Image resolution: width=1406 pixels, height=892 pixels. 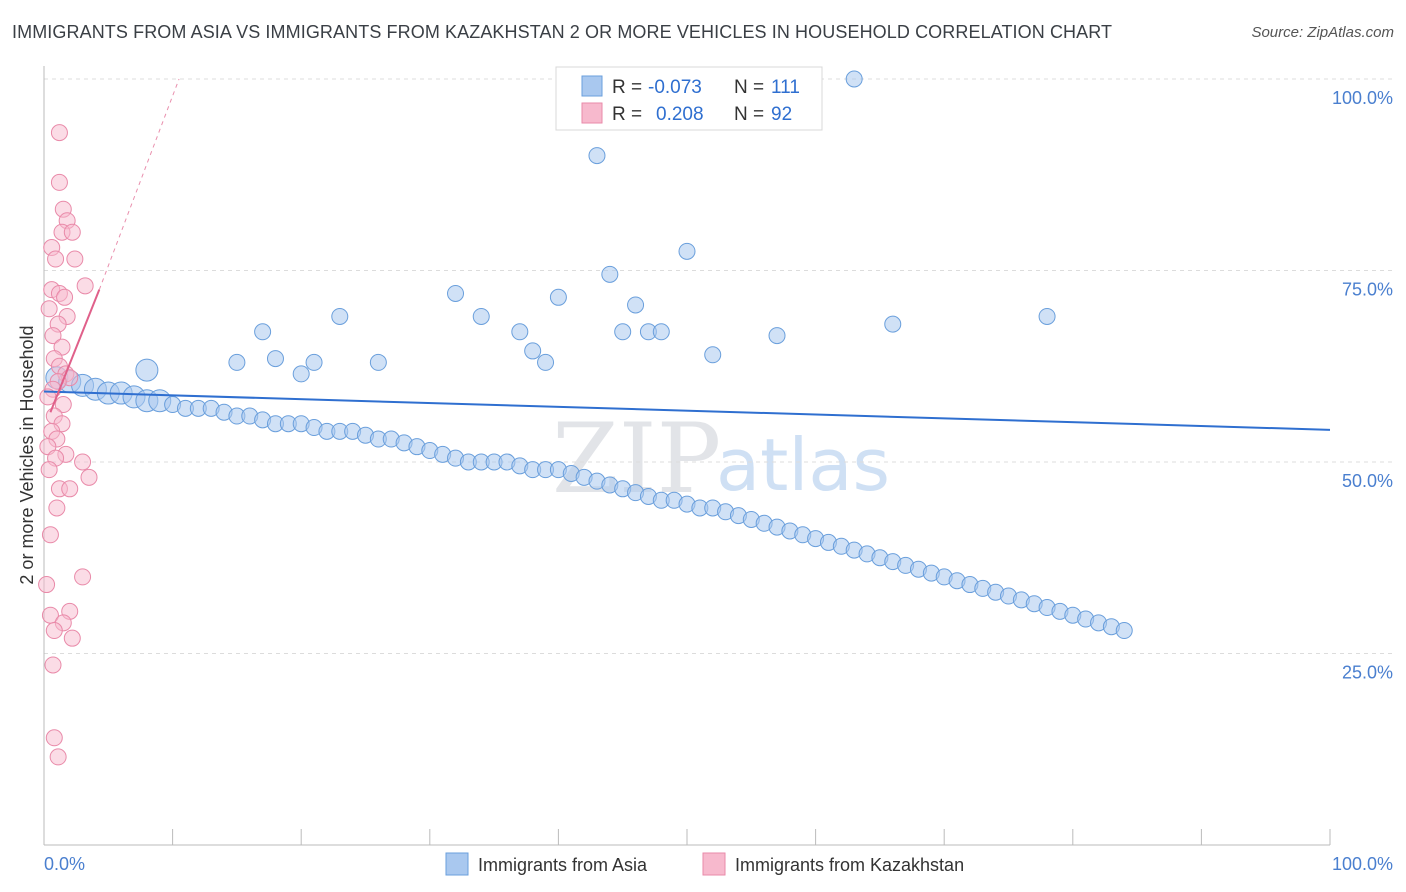 I want to click on y-axis-label: 2 or more Vehicles in Household, so click(x=27, y=454).